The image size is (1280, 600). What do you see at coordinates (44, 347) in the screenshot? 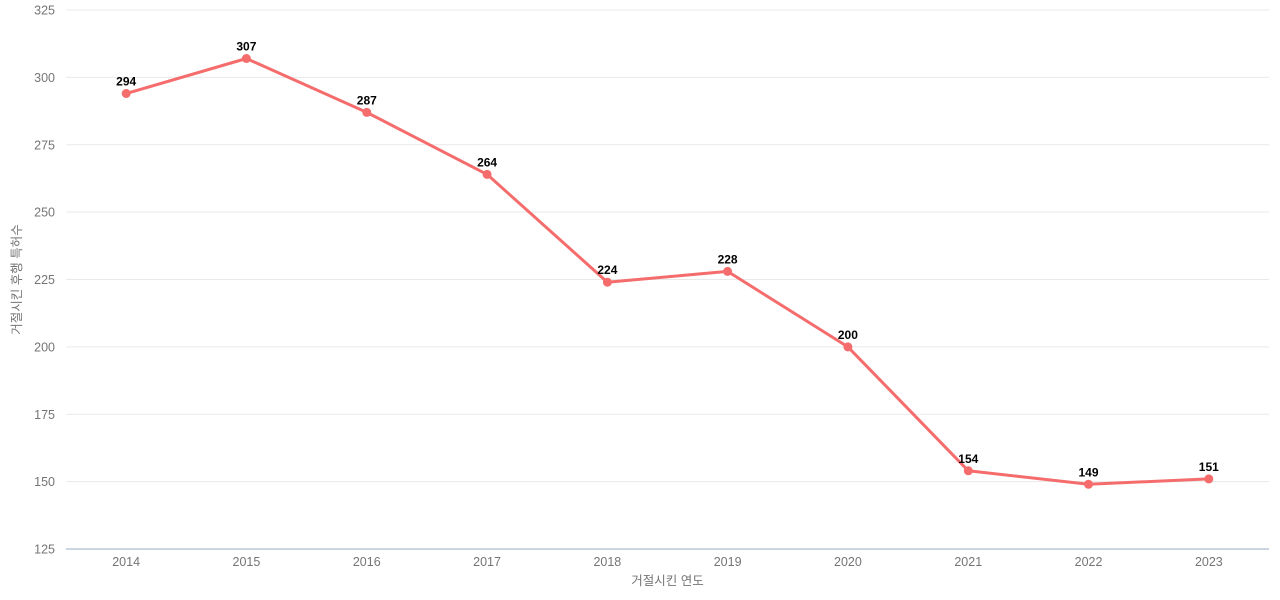
I see `y-tick-label: 200` at bounding box center [44, 347].